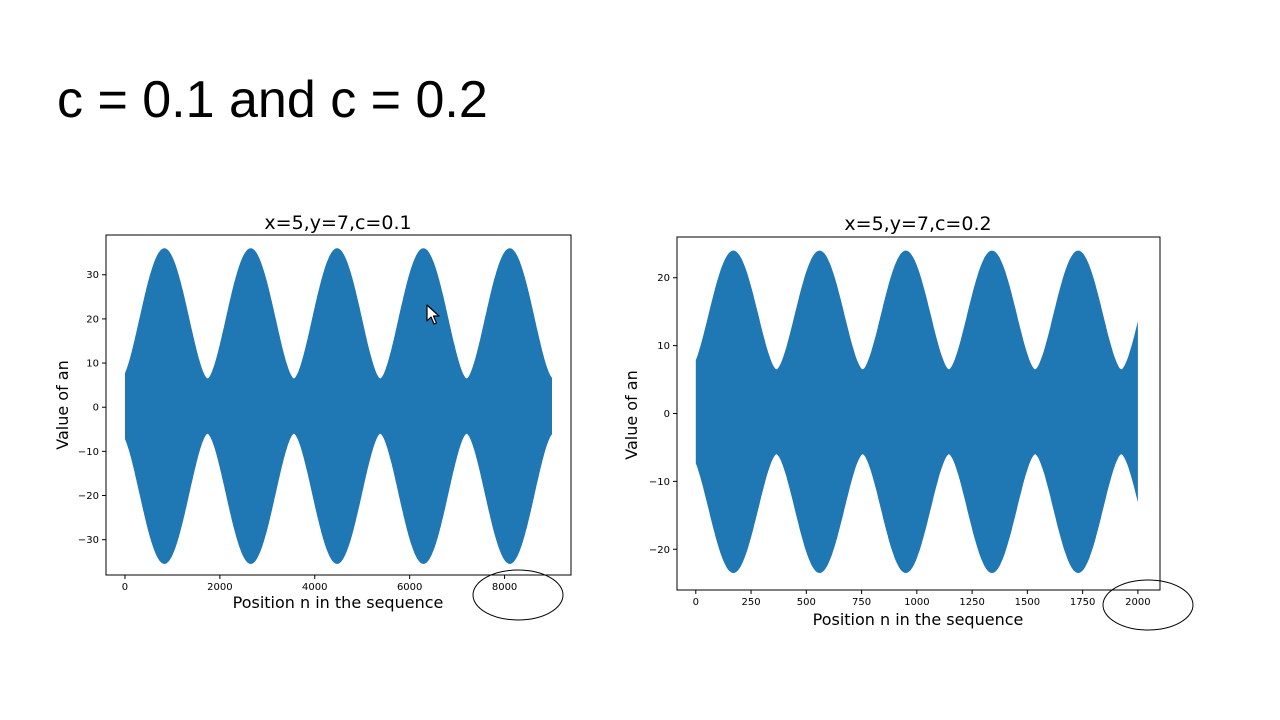 The height and width of the screenshot is (720, 1280). Describe the element at coordinates (92, 275) in the screenshot. I see `y-tick-label: 30` at that location.